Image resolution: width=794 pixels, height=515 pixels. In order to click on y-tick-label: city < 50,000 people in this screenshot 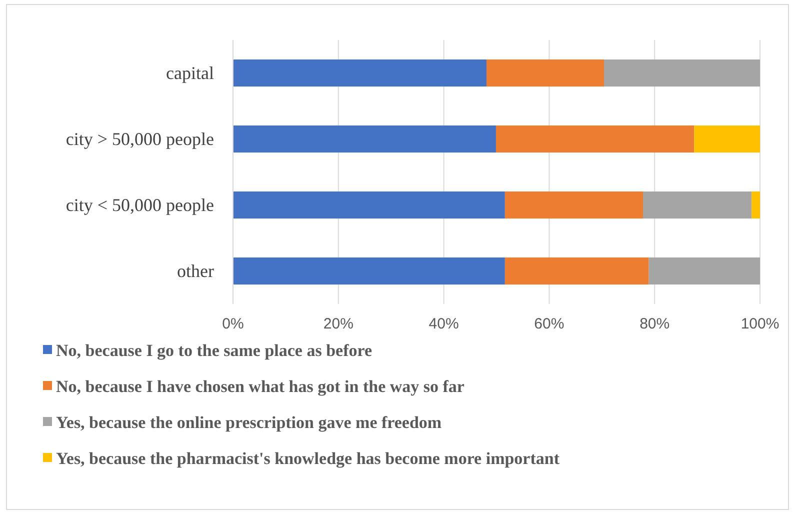, I will do `click(140, 204)`.